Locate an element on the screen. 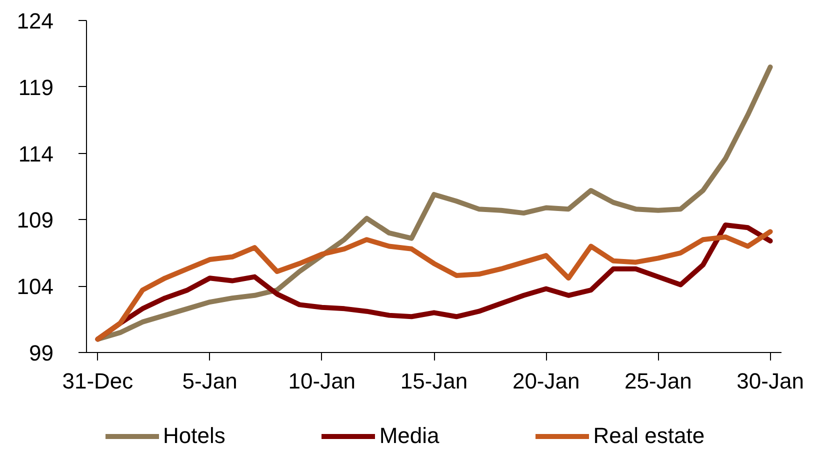  y-tick-label: 124 is located at coordinates (35, 21).